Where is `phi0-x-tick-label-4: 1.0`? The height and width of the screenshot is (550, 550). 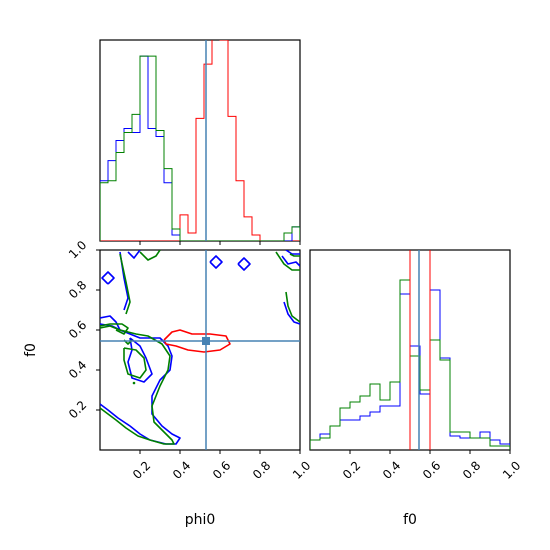 phi0-x-tick-label-4: 1.0 is located at coordinates (301, 469).